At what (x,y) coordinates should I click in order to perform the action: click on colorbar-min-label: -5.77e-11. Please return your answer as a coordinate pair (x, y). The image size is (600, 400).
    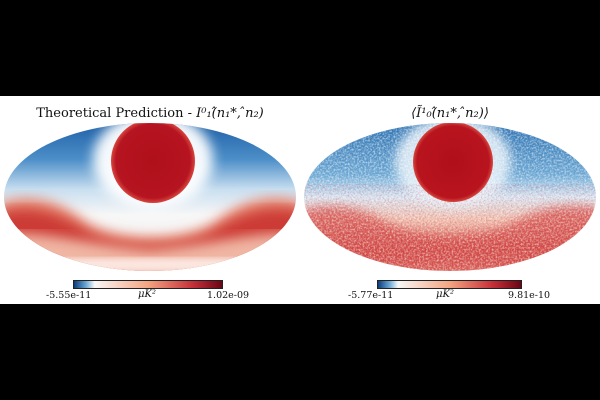
    Looking at the image, I should click on (371, 295).